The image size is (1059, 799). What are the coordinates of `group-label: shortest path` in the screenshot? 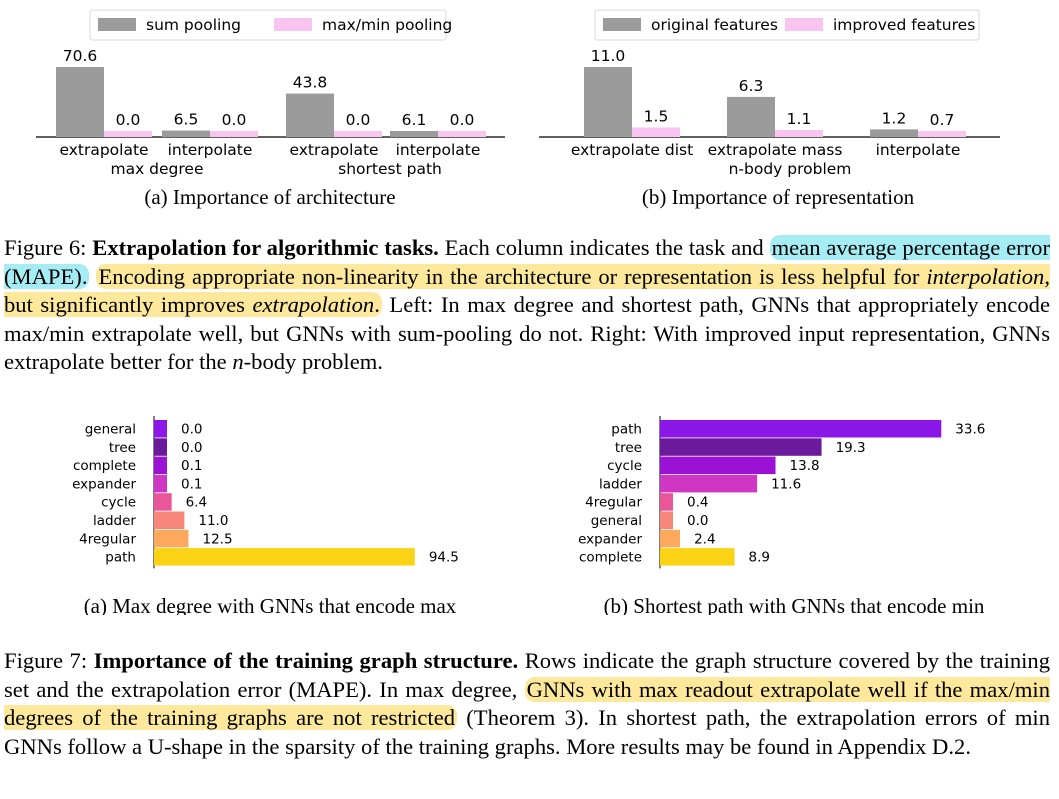 It's located at (390, 169).